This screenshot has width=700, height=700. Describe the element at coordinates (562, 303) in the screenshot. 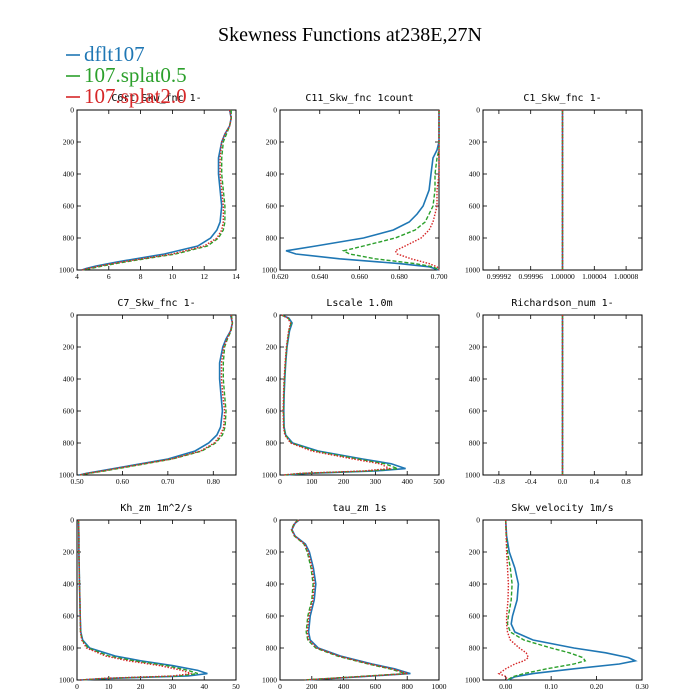

I see `panel-title: Richardson_num 1-` at that location.